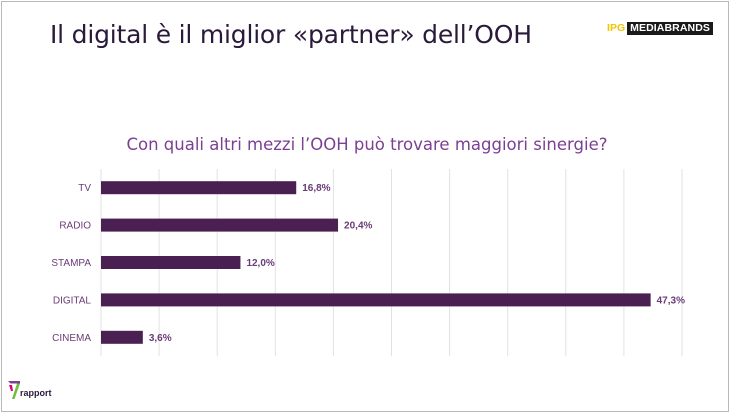  I want to click on brand-prefix: IPG, so click(616, 28).